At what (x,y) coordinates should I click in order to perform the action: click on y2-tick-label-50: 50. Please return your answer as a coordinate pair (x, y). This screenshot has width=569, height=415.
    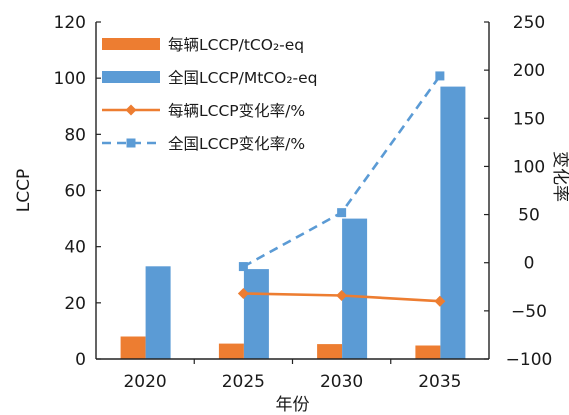
    Looking at the image, I should click on (529, 216).